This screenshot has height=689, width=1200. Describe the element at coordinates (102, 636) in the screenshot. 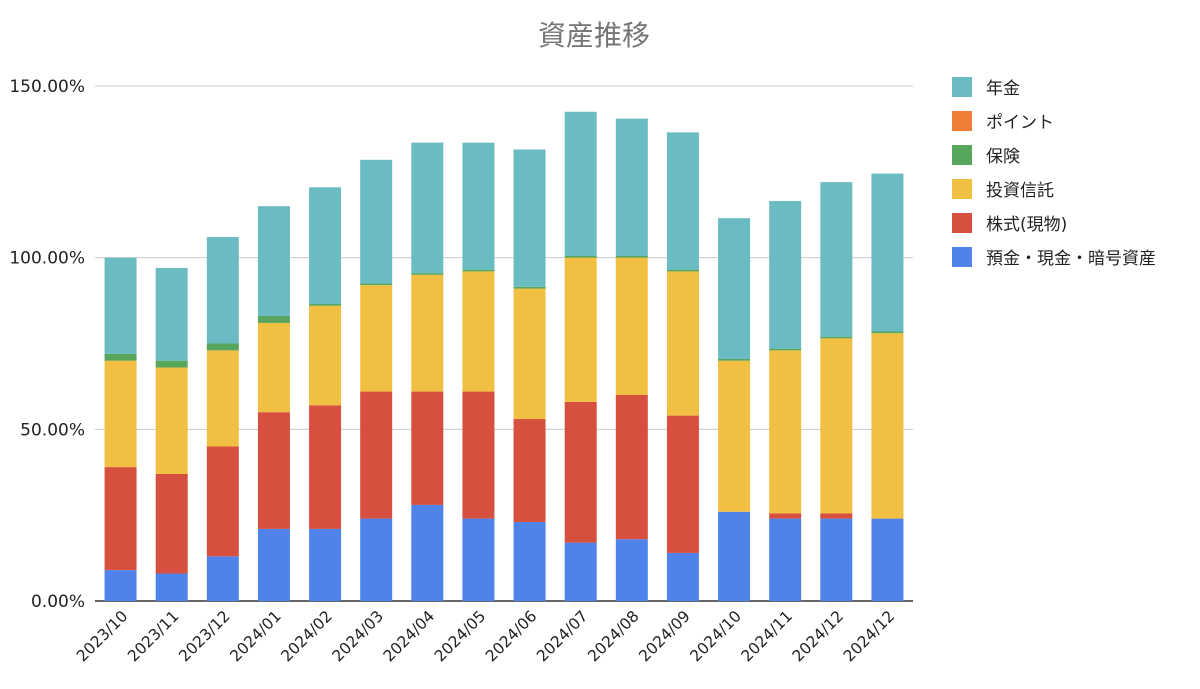

I see `x-tick-label: 2023/10` at that location.